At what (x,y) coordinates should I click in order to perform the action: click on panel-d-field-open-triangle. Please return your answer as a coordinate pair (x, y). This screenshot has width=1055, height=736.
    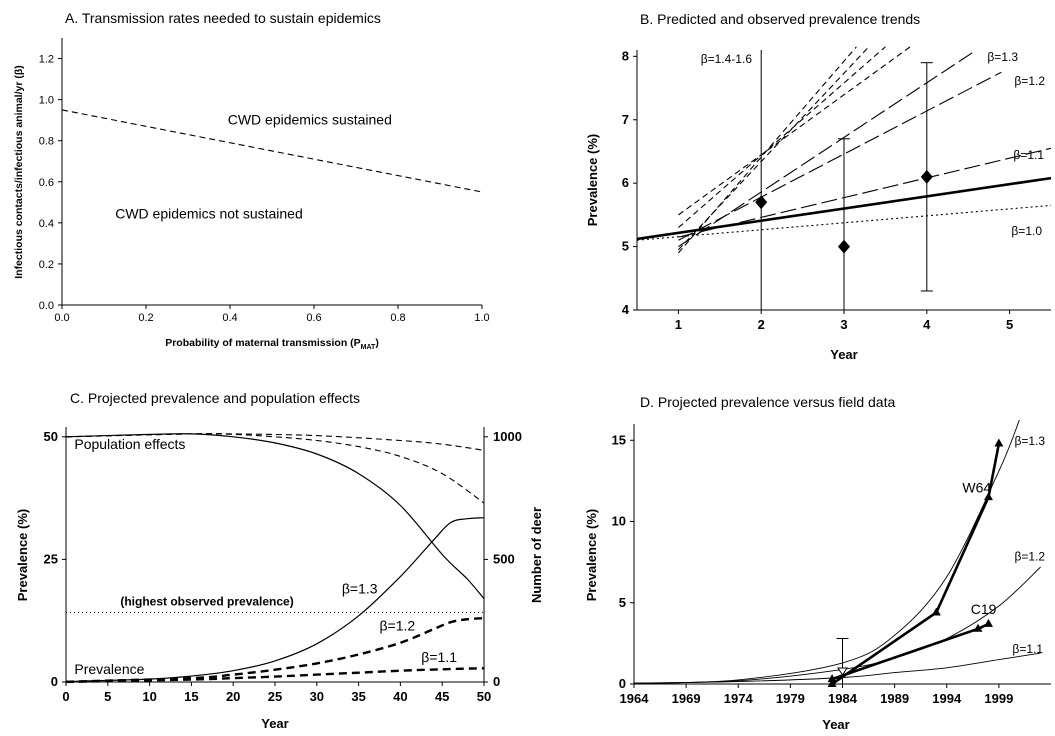
    Looking at the image, I should click on (842, 671).